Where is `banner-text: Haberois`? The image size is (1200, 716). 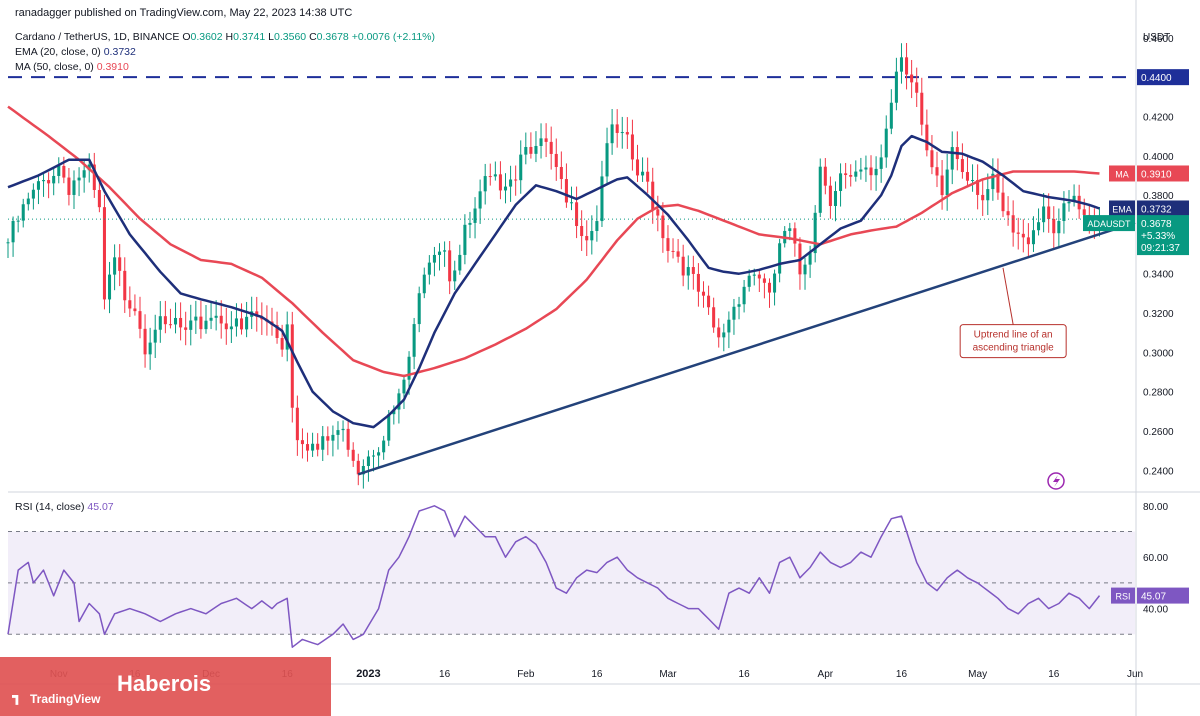
banner-text: Haberois is located at coordinates (164, 683).